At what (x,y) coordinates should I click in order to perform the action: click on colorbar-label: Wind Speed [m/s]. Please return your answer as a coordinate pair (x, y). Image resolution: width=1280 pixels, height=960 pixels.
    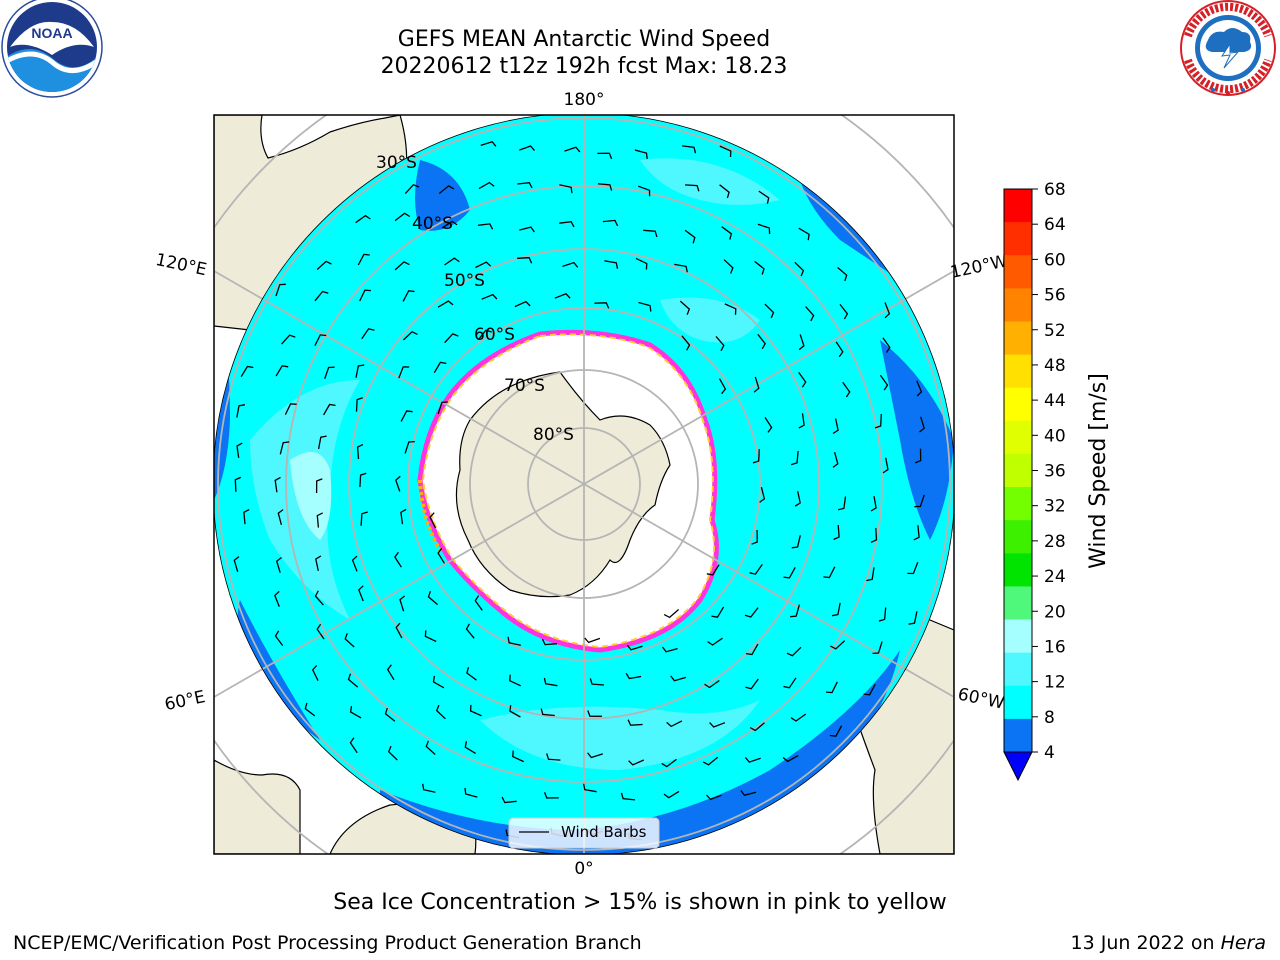
    Looking at the image, I should click on (1098, 471).